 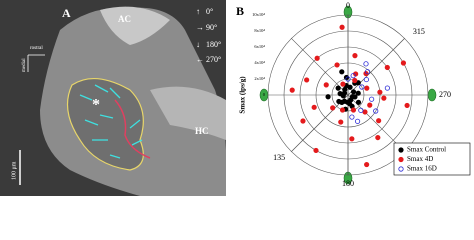 I want to click on spoke, so click(x=348, y=95).